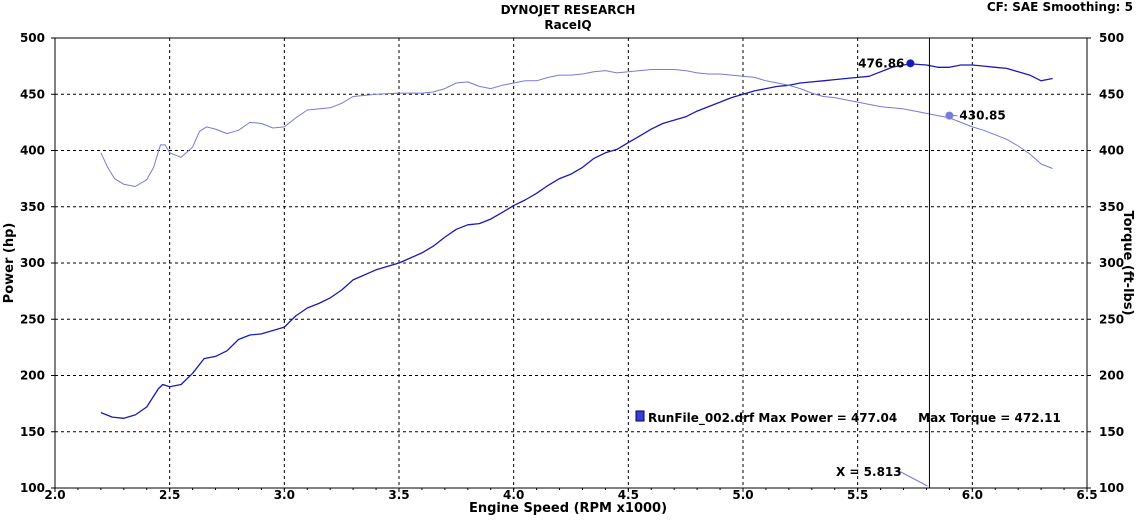 The image size is (1137, 520). I want to click on y-right-tick-label: 450, so click(1111, 94).